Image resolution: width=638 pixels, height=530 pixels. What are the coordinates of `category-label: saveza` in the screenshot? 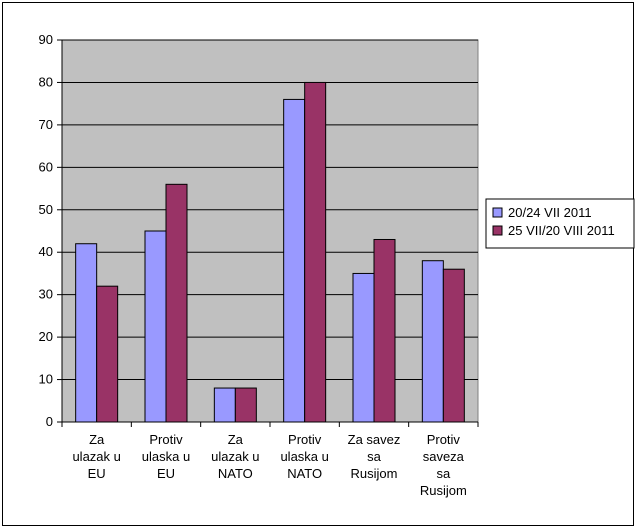 It's located at (444, 456).